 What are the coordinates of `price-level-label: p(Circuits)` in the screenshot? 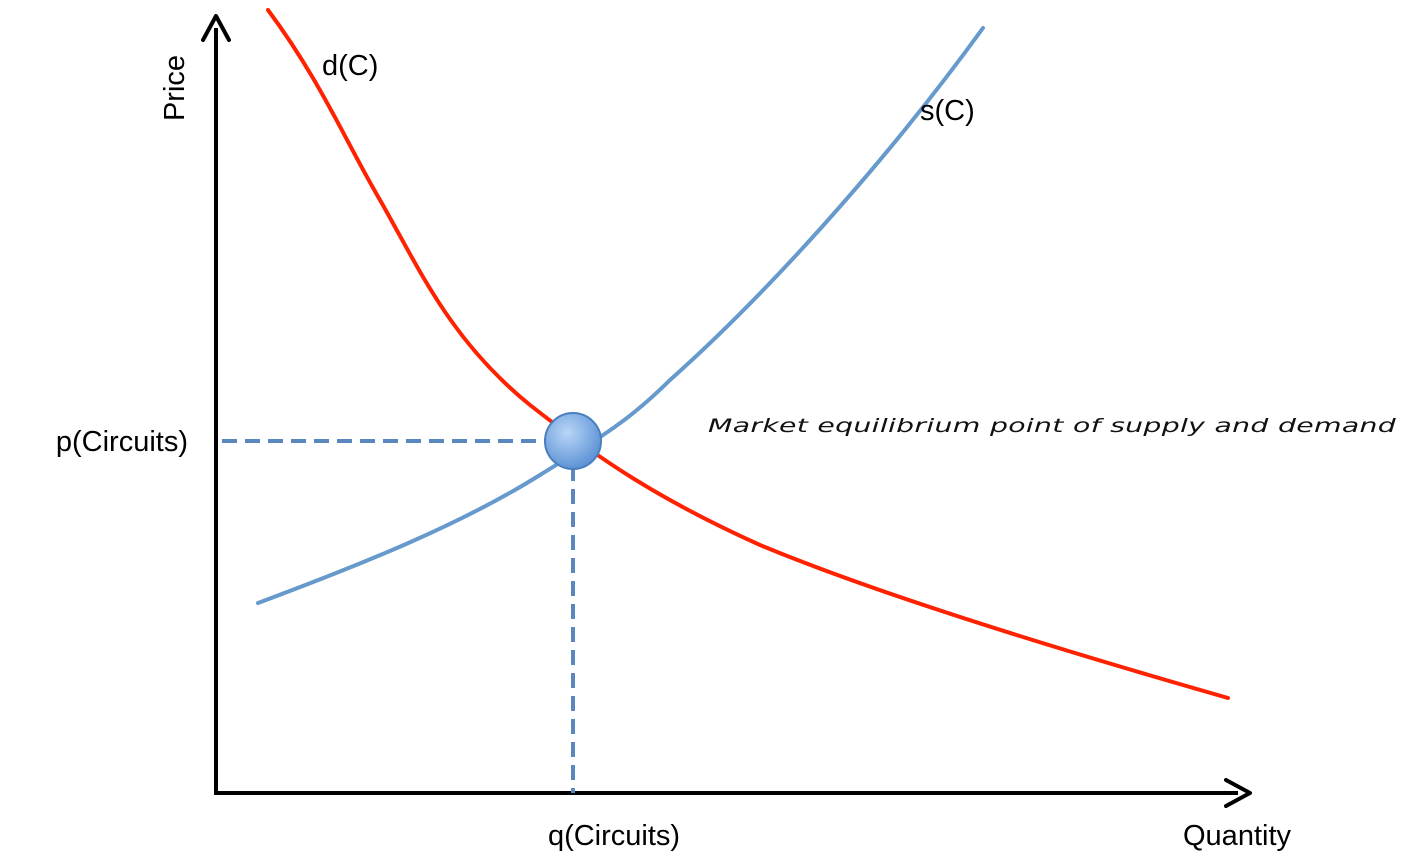 It's located at (122, 442).